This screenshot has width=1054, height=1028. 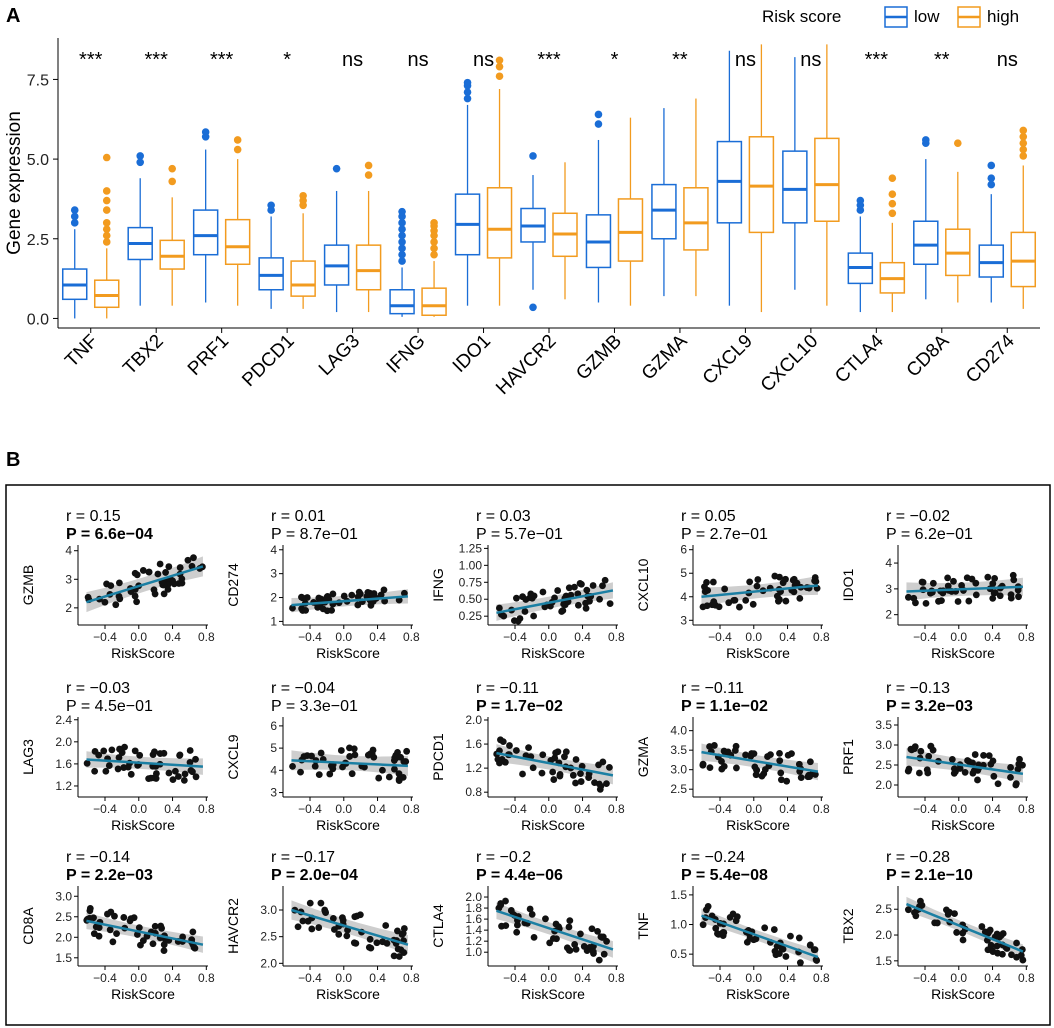 What do you see at coordinates (888, 589) in the screenshot?
I see `y-tick-label: 3` at bounding box center [888, 589].